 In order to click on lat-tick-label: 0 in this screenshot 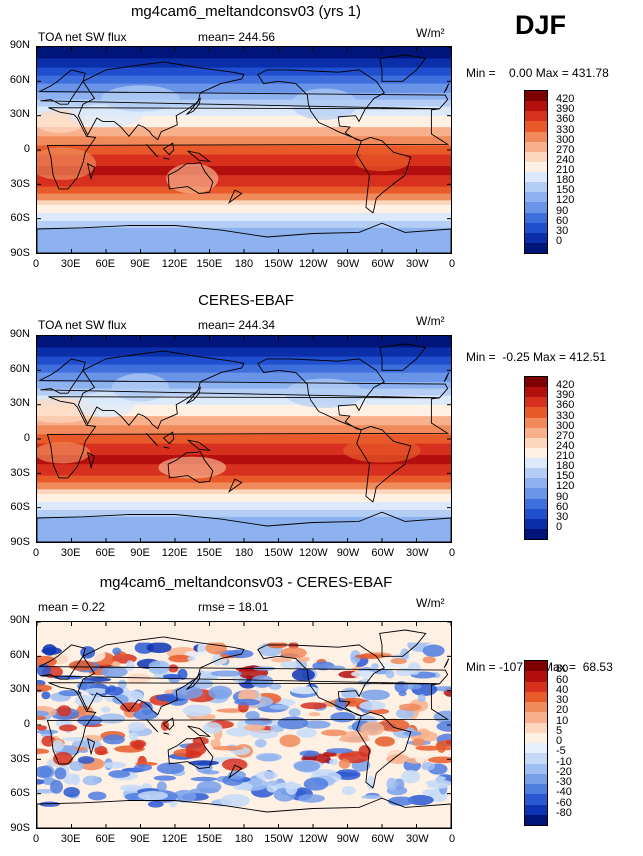, I will do `click(26, 724)`.